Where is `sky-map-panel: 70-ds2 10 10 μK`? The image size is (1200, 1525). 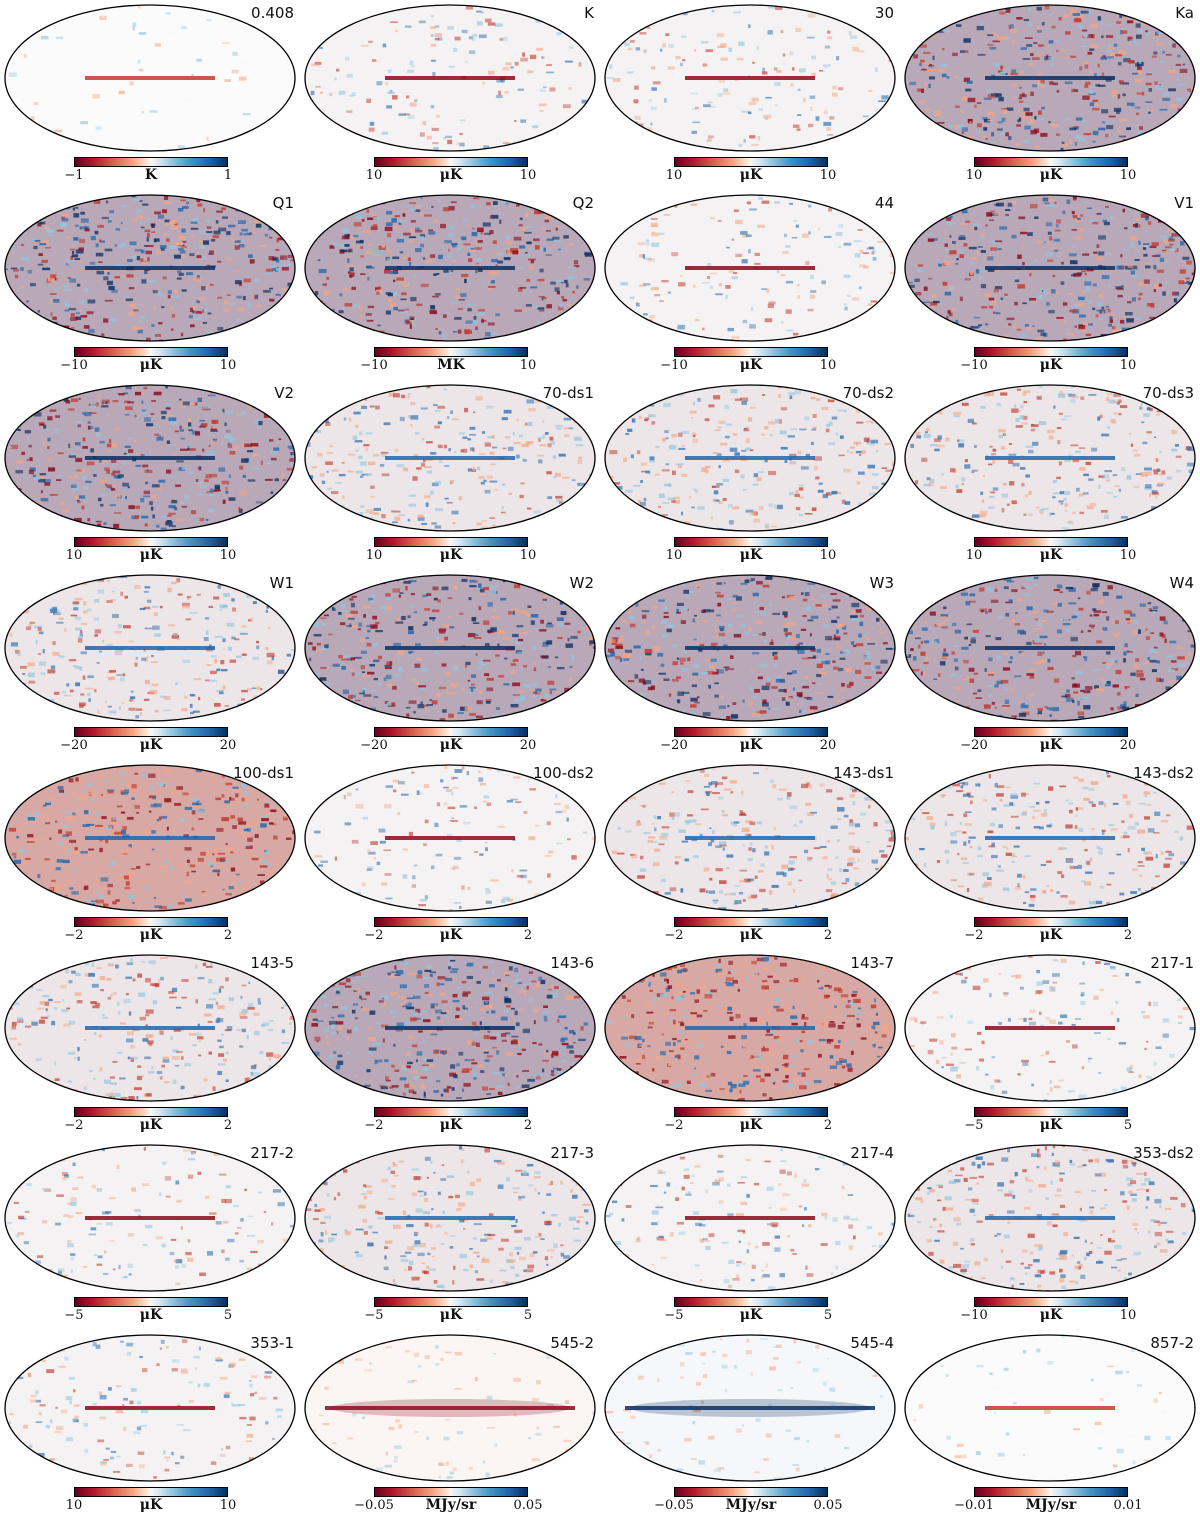 sky-map-panel: 70-ds2 10 10 μK is located at coordinates (750, 475).